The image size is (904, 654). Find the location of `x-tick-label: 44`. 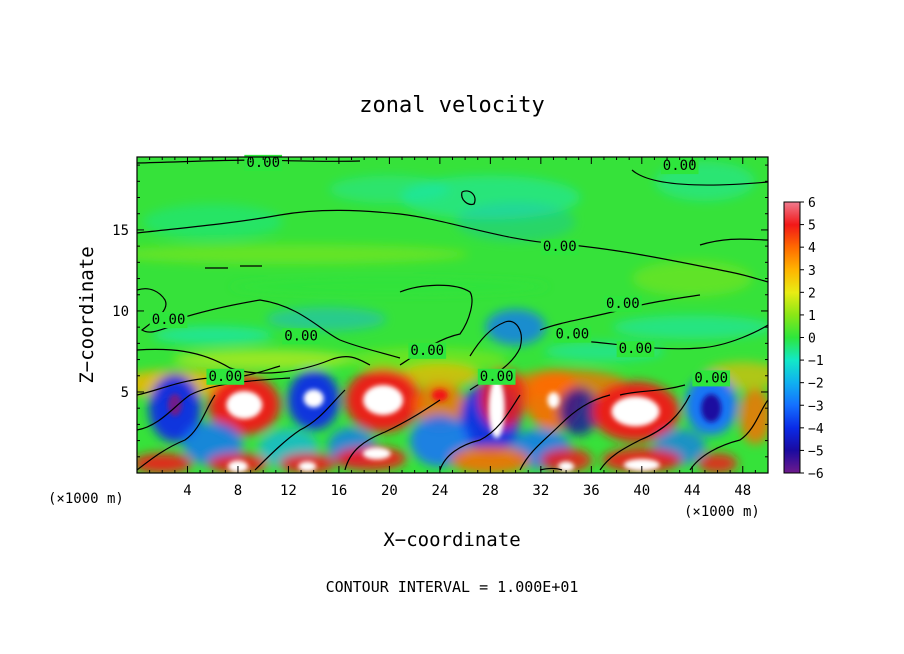

x-tick-label: 44 is located at coordinates (692, 491).